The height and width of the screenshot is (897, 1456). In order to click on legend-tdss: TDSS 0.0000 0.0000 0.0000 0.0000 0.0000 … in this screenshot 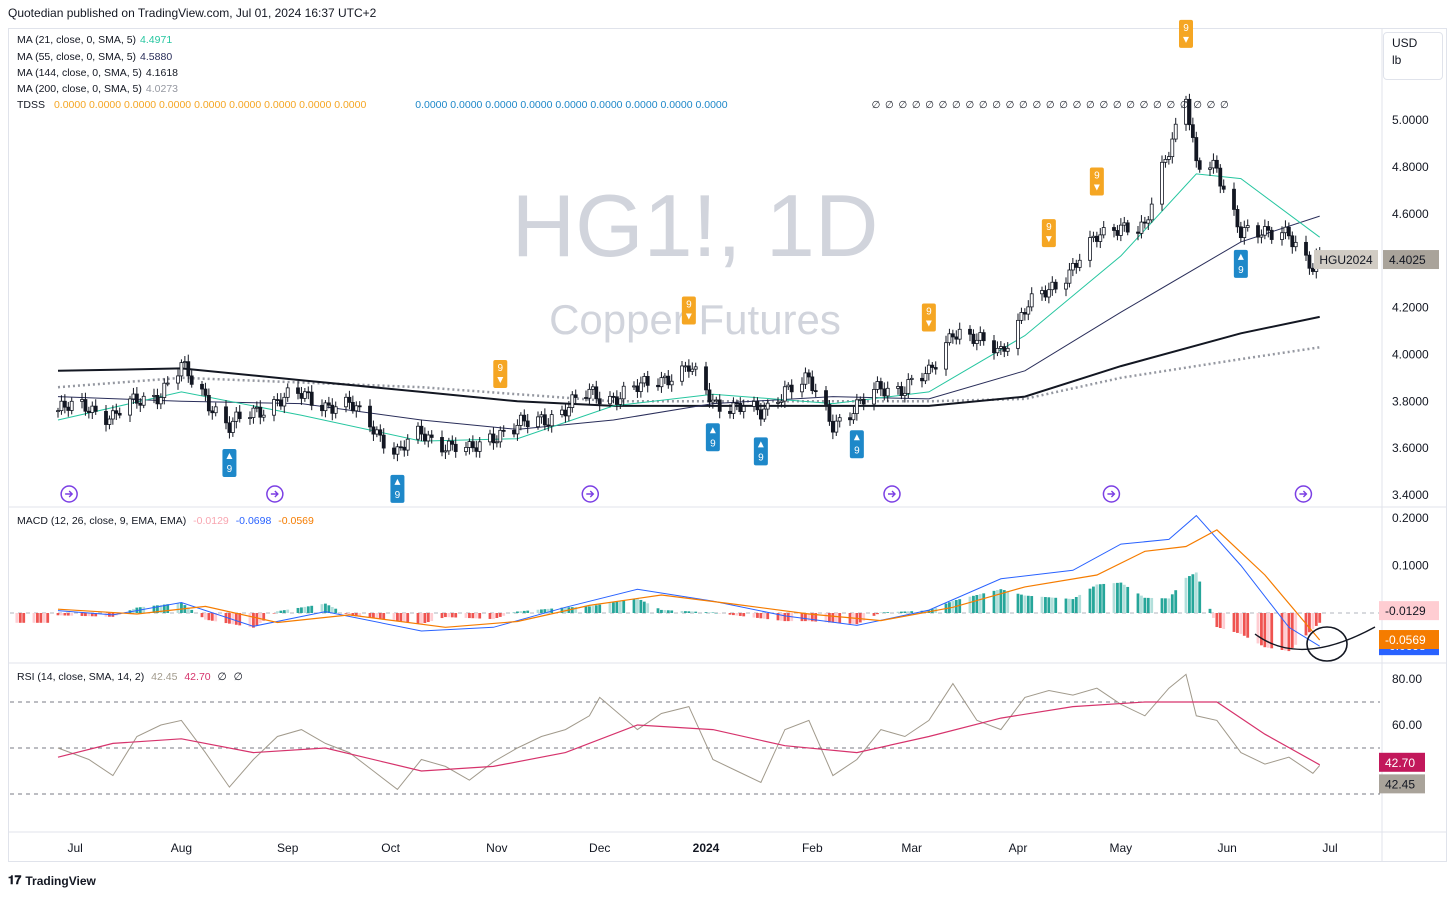, I will do `click(372, 105)`.